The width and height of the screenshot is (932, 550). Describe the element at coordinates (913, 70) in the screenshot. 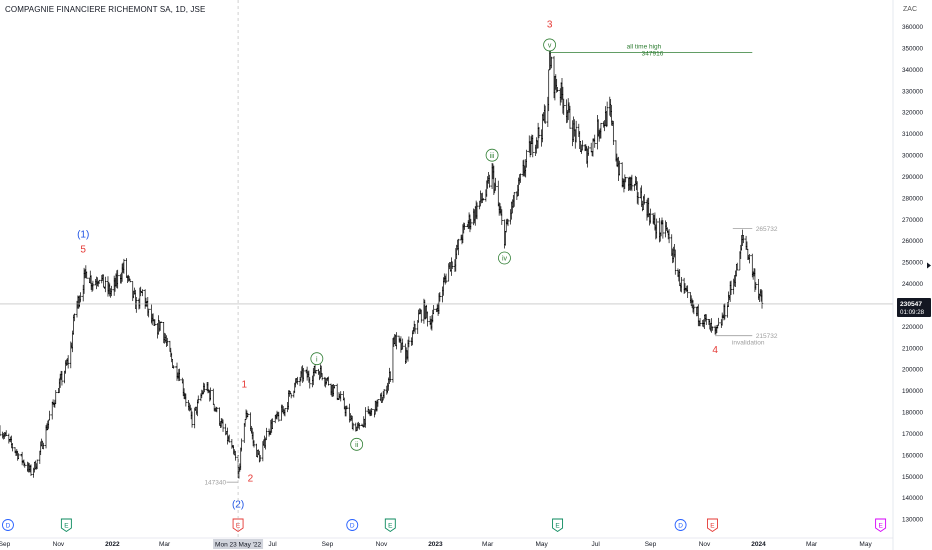

I see `price-tick-label: 340000` at that location.